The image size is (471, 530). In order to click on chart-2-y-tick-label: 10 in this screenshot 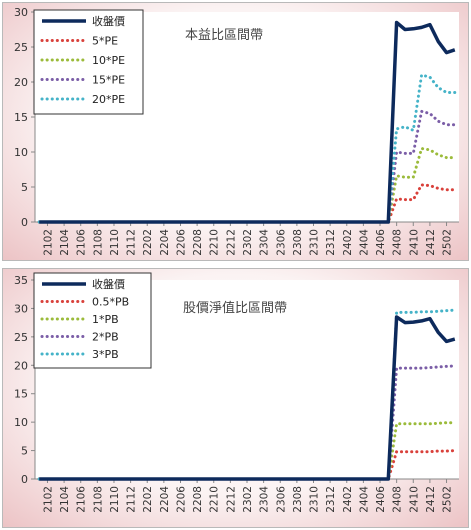, I will do `click(21, 422)`.